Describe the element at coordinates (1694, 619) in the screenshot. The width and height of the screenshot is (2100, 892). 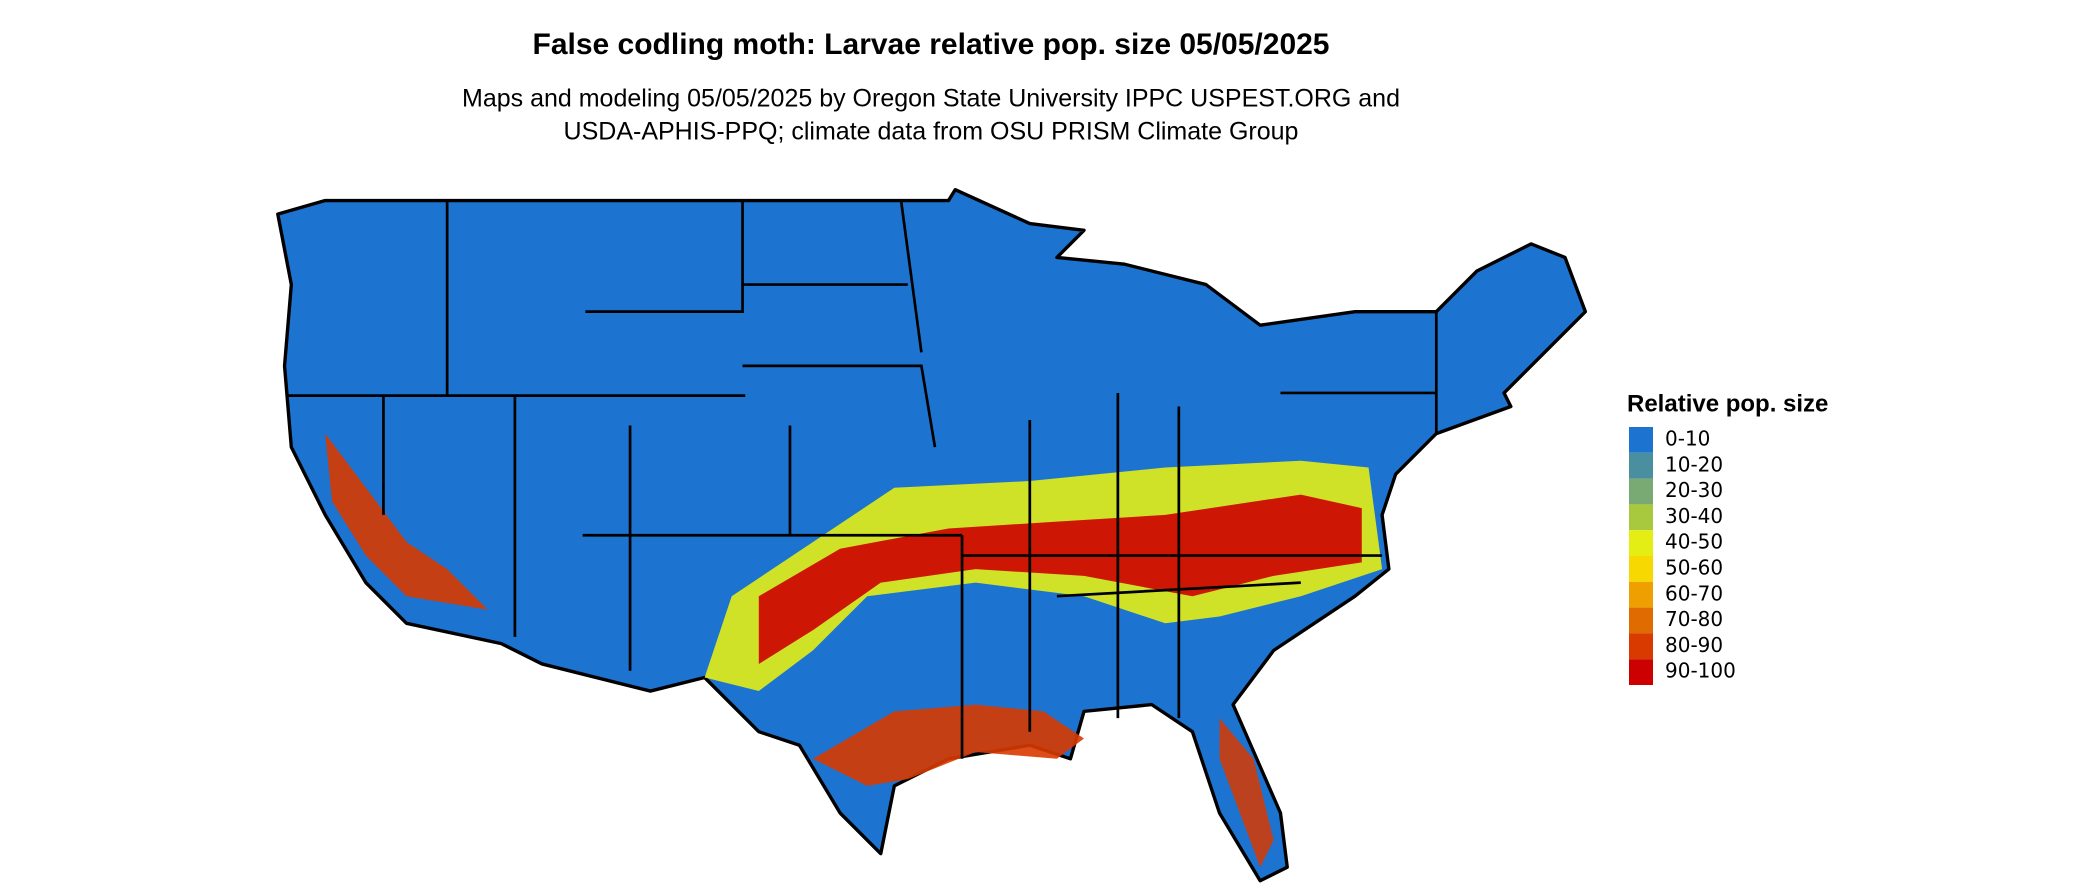
I see `legend-label: 70-80` at that location.